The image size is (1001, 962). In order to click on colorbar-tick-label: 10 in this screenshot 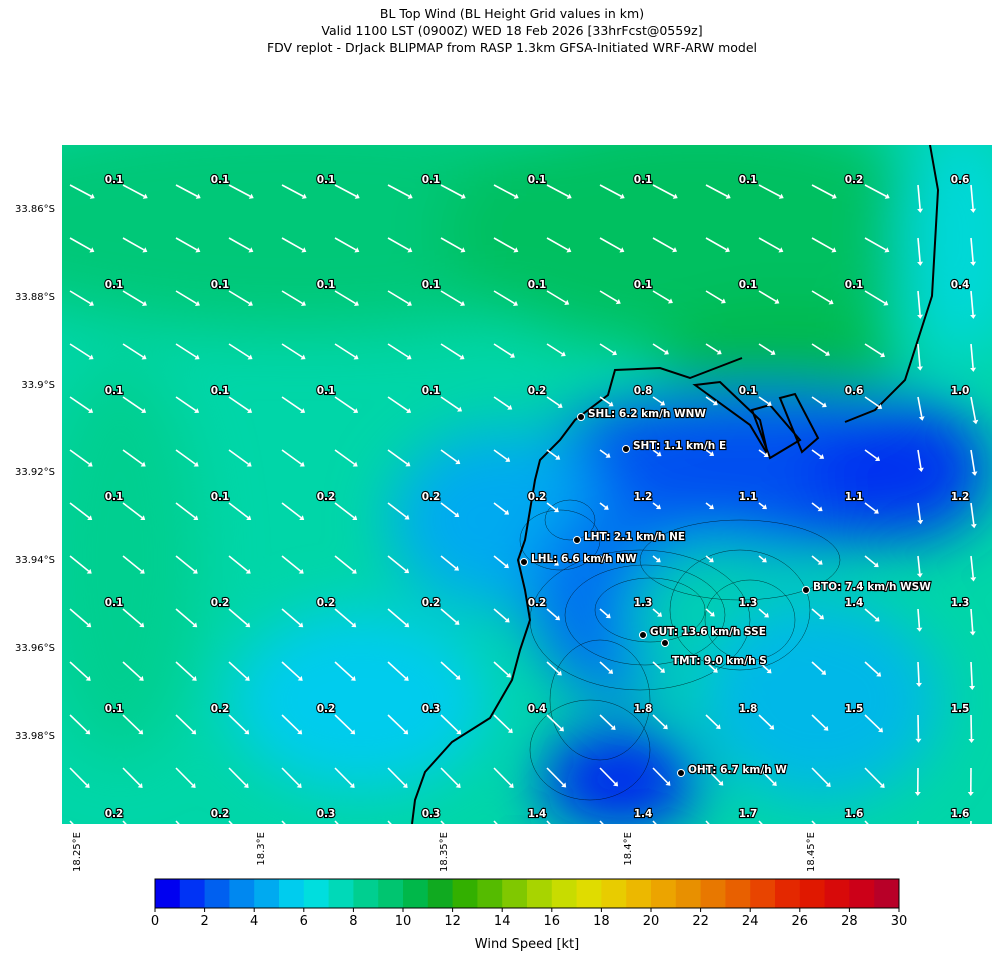, I will do `click(403, 921)`.